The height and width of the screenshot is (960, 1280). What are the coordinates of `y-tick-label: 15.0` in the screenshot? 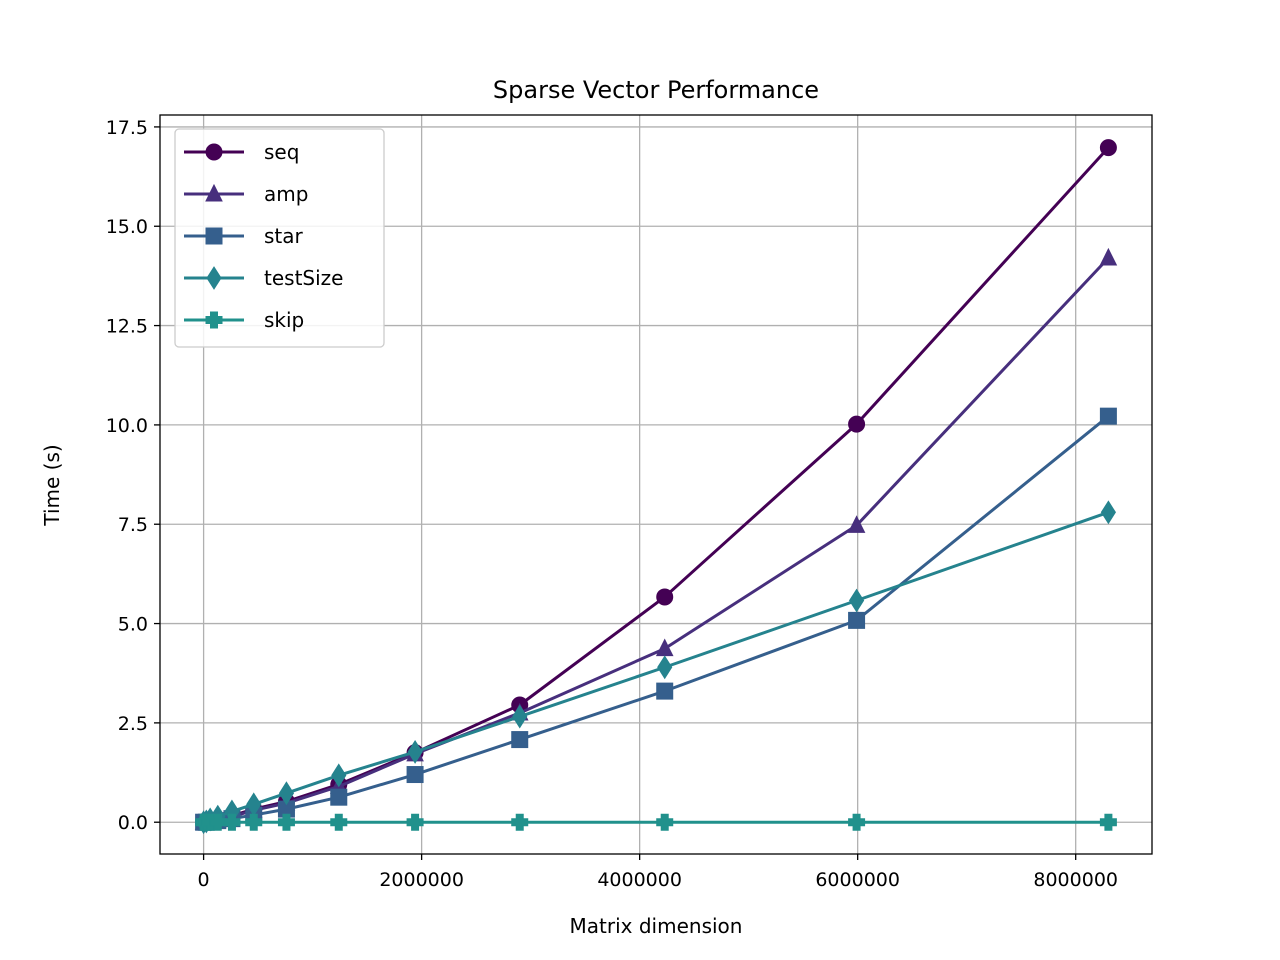 It's located at (127, 227).